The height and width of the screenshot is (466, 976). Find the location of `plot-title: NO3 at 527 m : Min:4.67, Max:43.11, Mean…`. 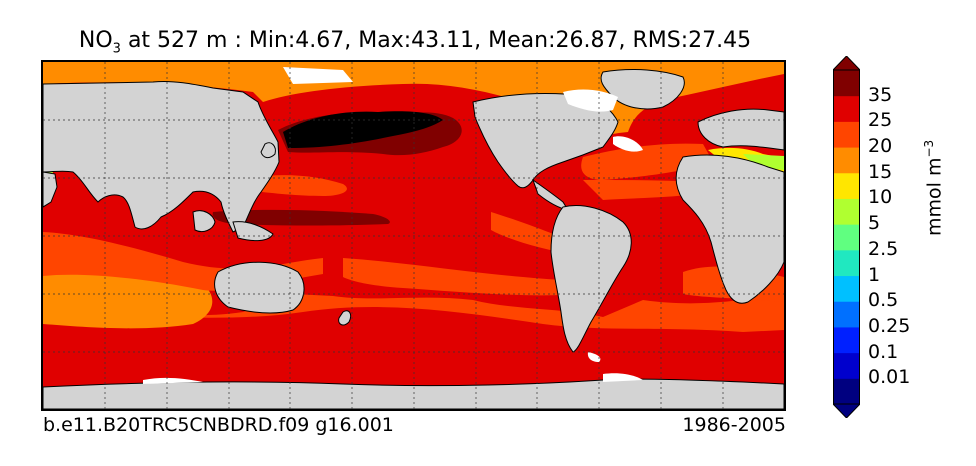

plot-title: NO3 at 527 m : Min:4.67, Max:43.11, Mean… is located at coordinates (415, 42).